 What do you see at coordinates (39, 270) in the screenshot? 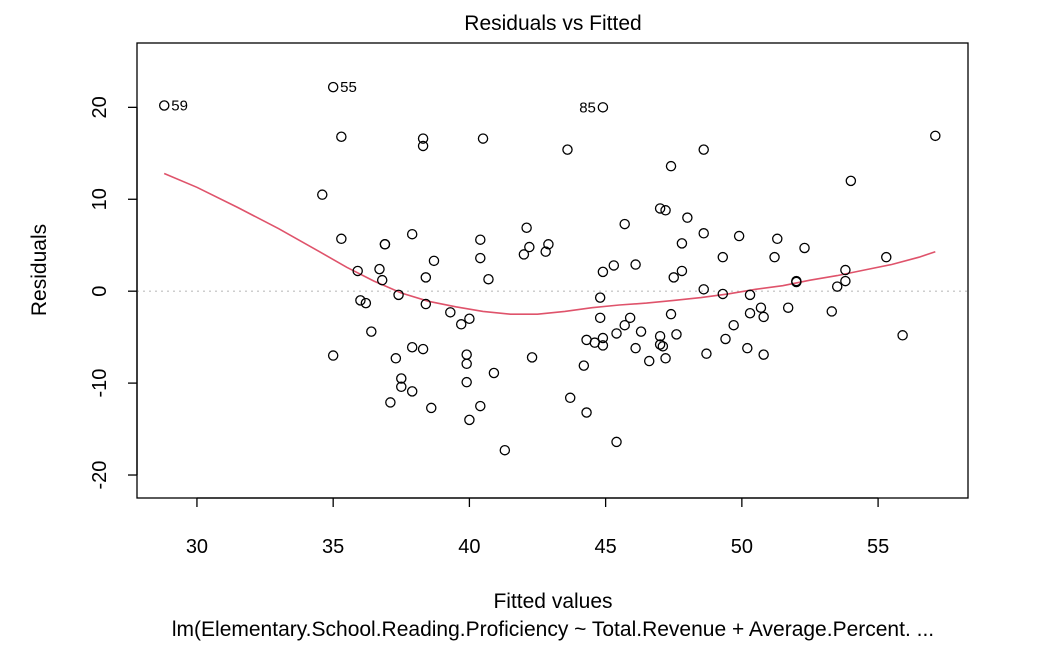
I see `y-axis-label: Residuals` at bounding box center [39, 270].